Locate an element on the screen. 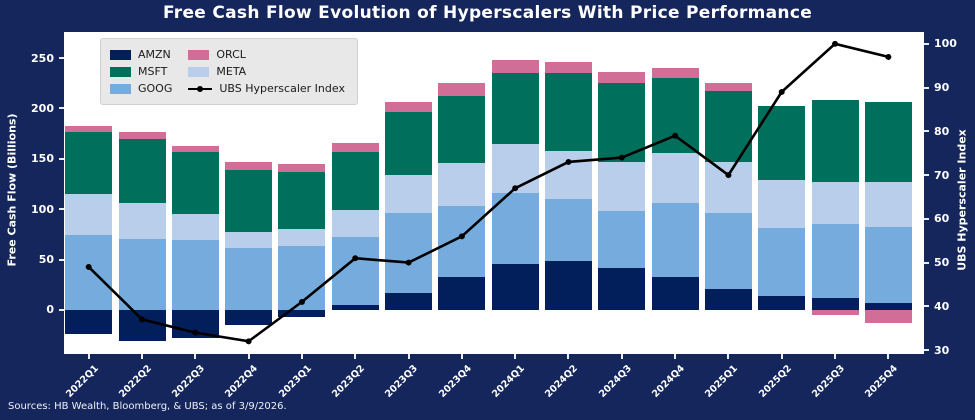 Image resolution: width=975 pixels, height=420 pixels. amzn-swatch-icon is located at coordinates (120, 54).